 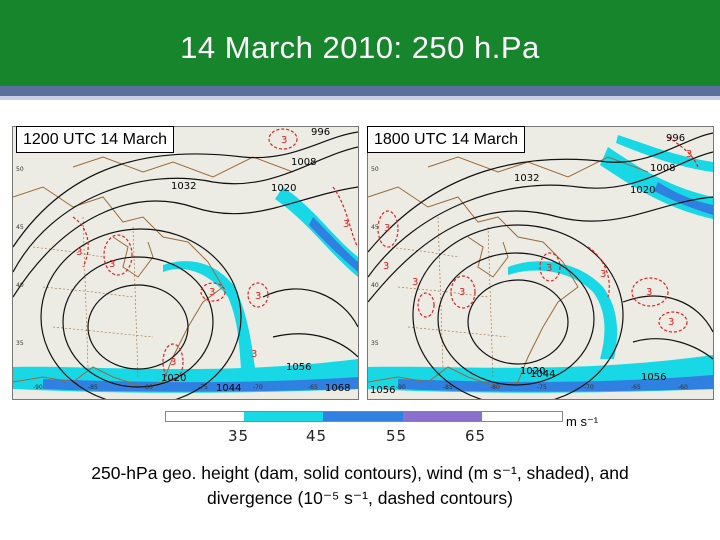 I want to click on colorbar-tick: 55, so click(x=397, y=436).